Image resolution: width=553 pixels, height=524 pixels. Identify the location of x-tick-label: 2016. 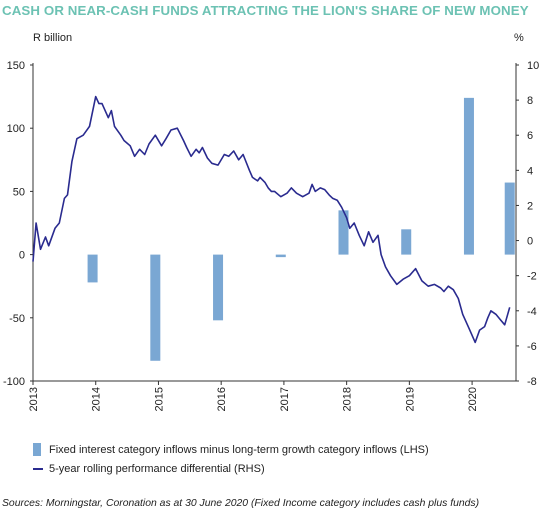
(222, 399).